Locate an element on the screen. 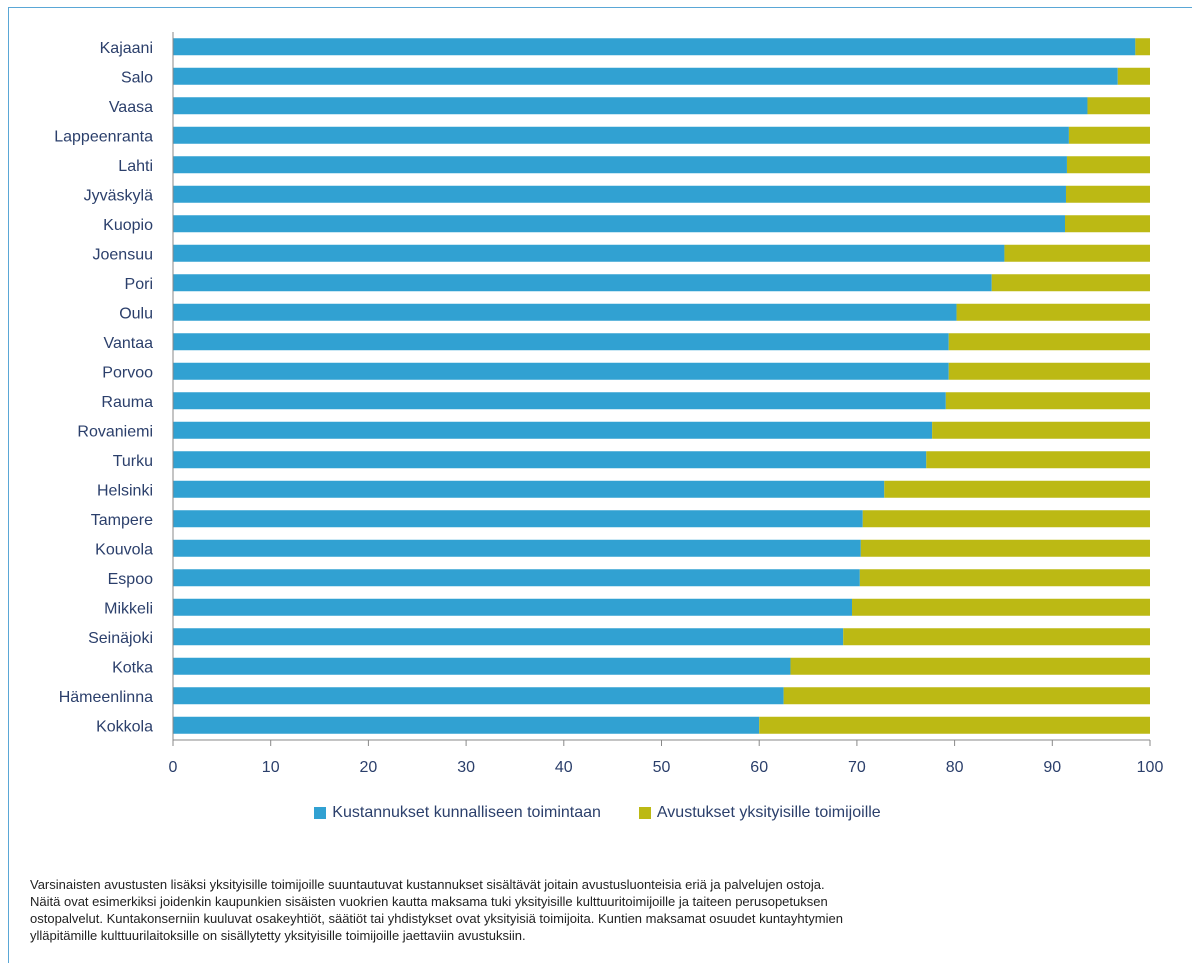  category-label: Helsinki is located at coordinates (125, 490).